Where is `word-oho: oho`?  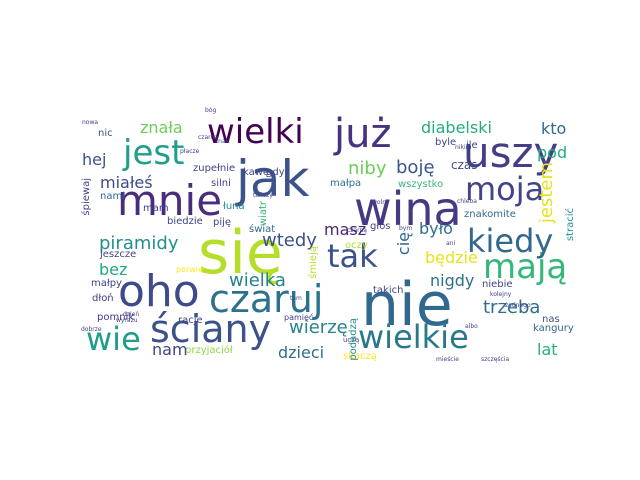
word-oho: oho is located at coordinates (159, 291).